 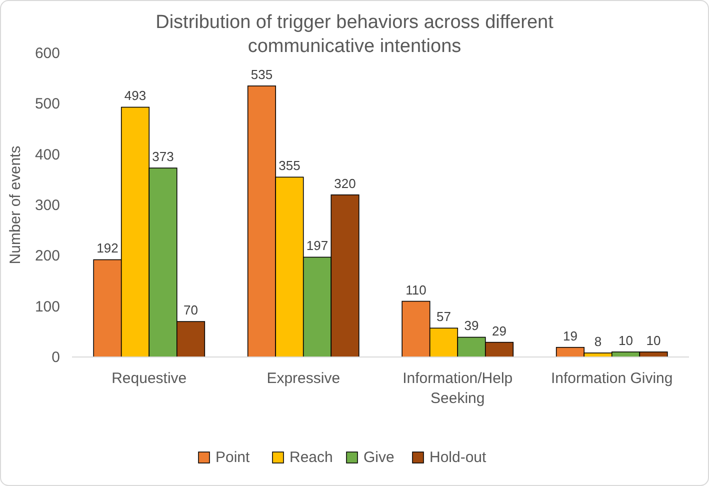 What do you see at coordinates (355, 34) in the screenshot?
I see `chart-title: Distribution of trigger behaviors across different communicative intentions` at bounding box center [355, 34].